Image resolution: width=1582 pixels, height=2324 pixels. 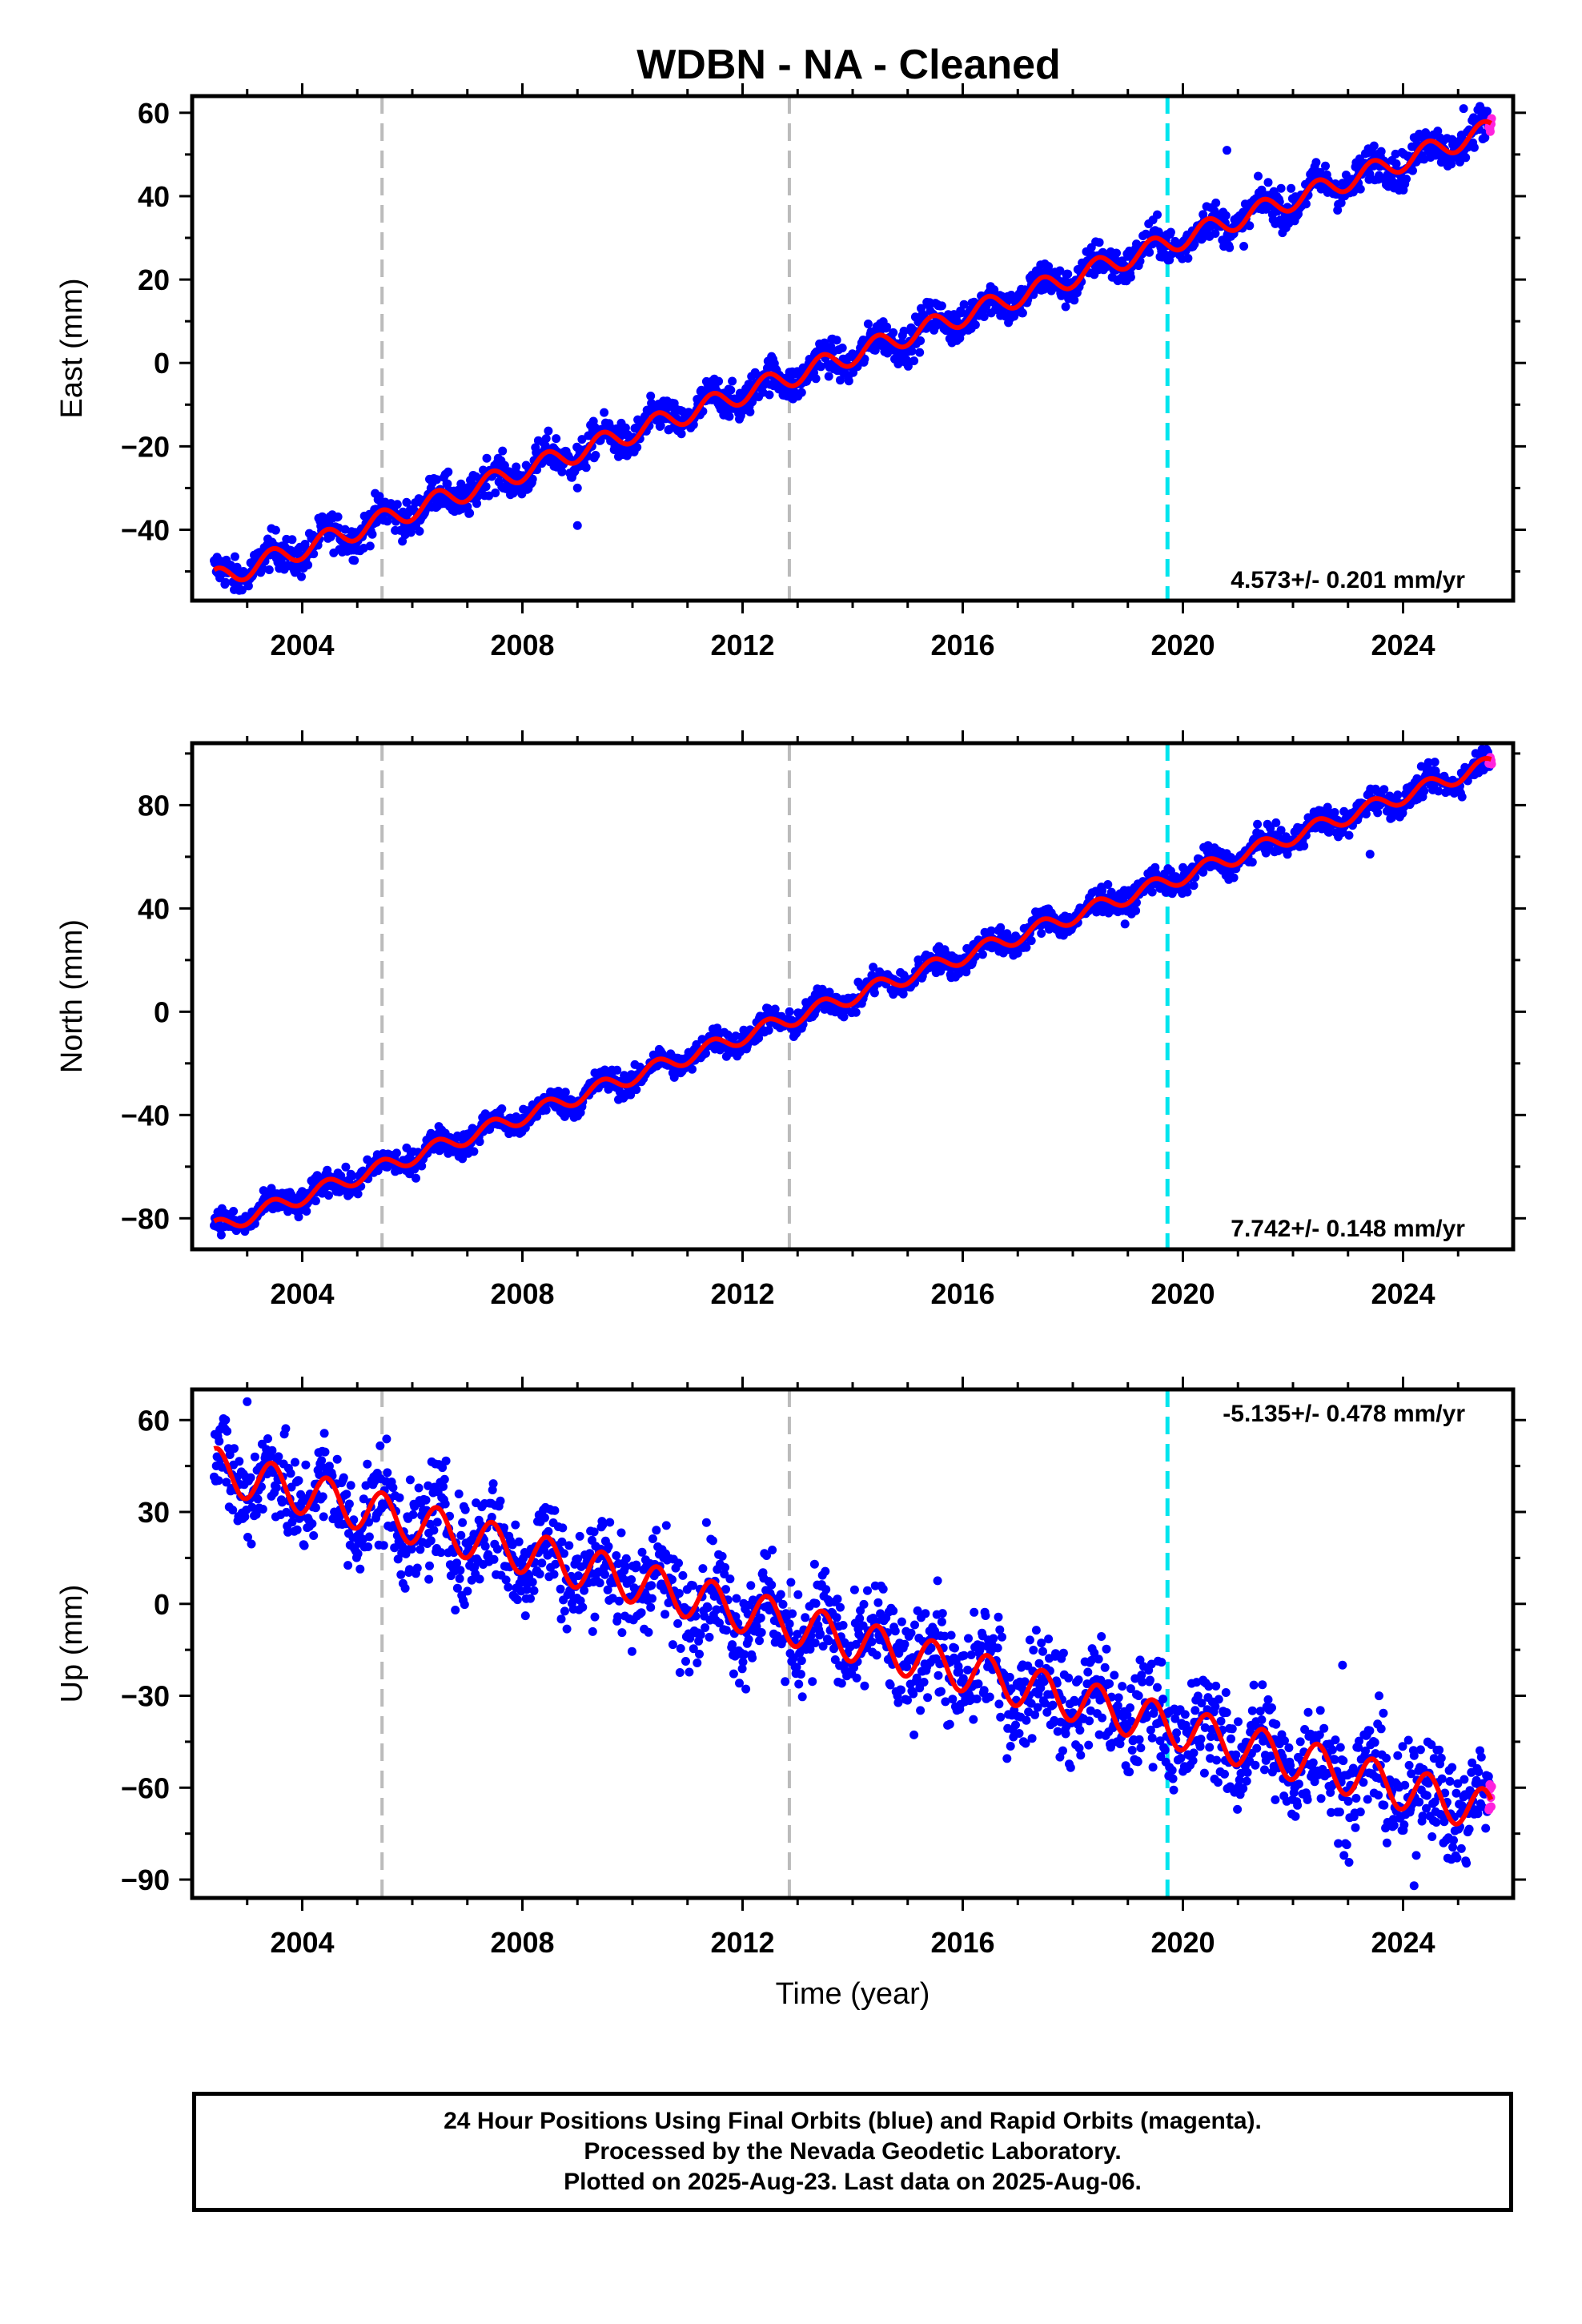 What do you see at coordinates (154, 196) in the screenshot?
I see `y-tick-label: 40` at bounding box center [154, 196].